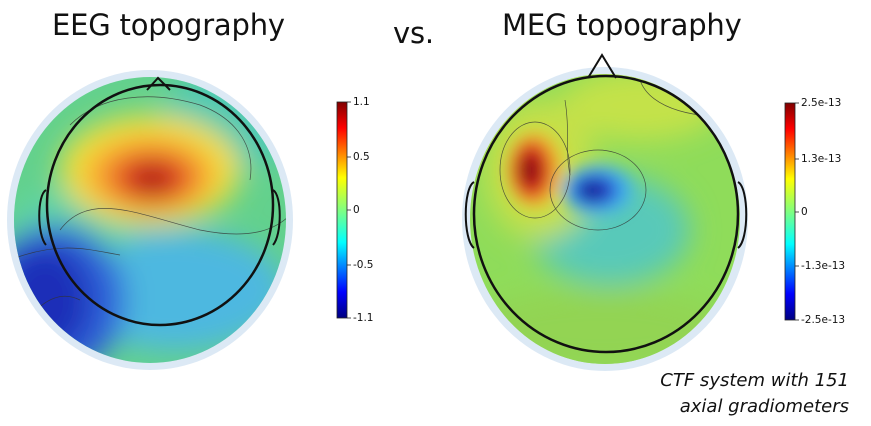 This screenshot has height=426, width=871. I want to click on meg-title: MEG topography, so click(622, 25).